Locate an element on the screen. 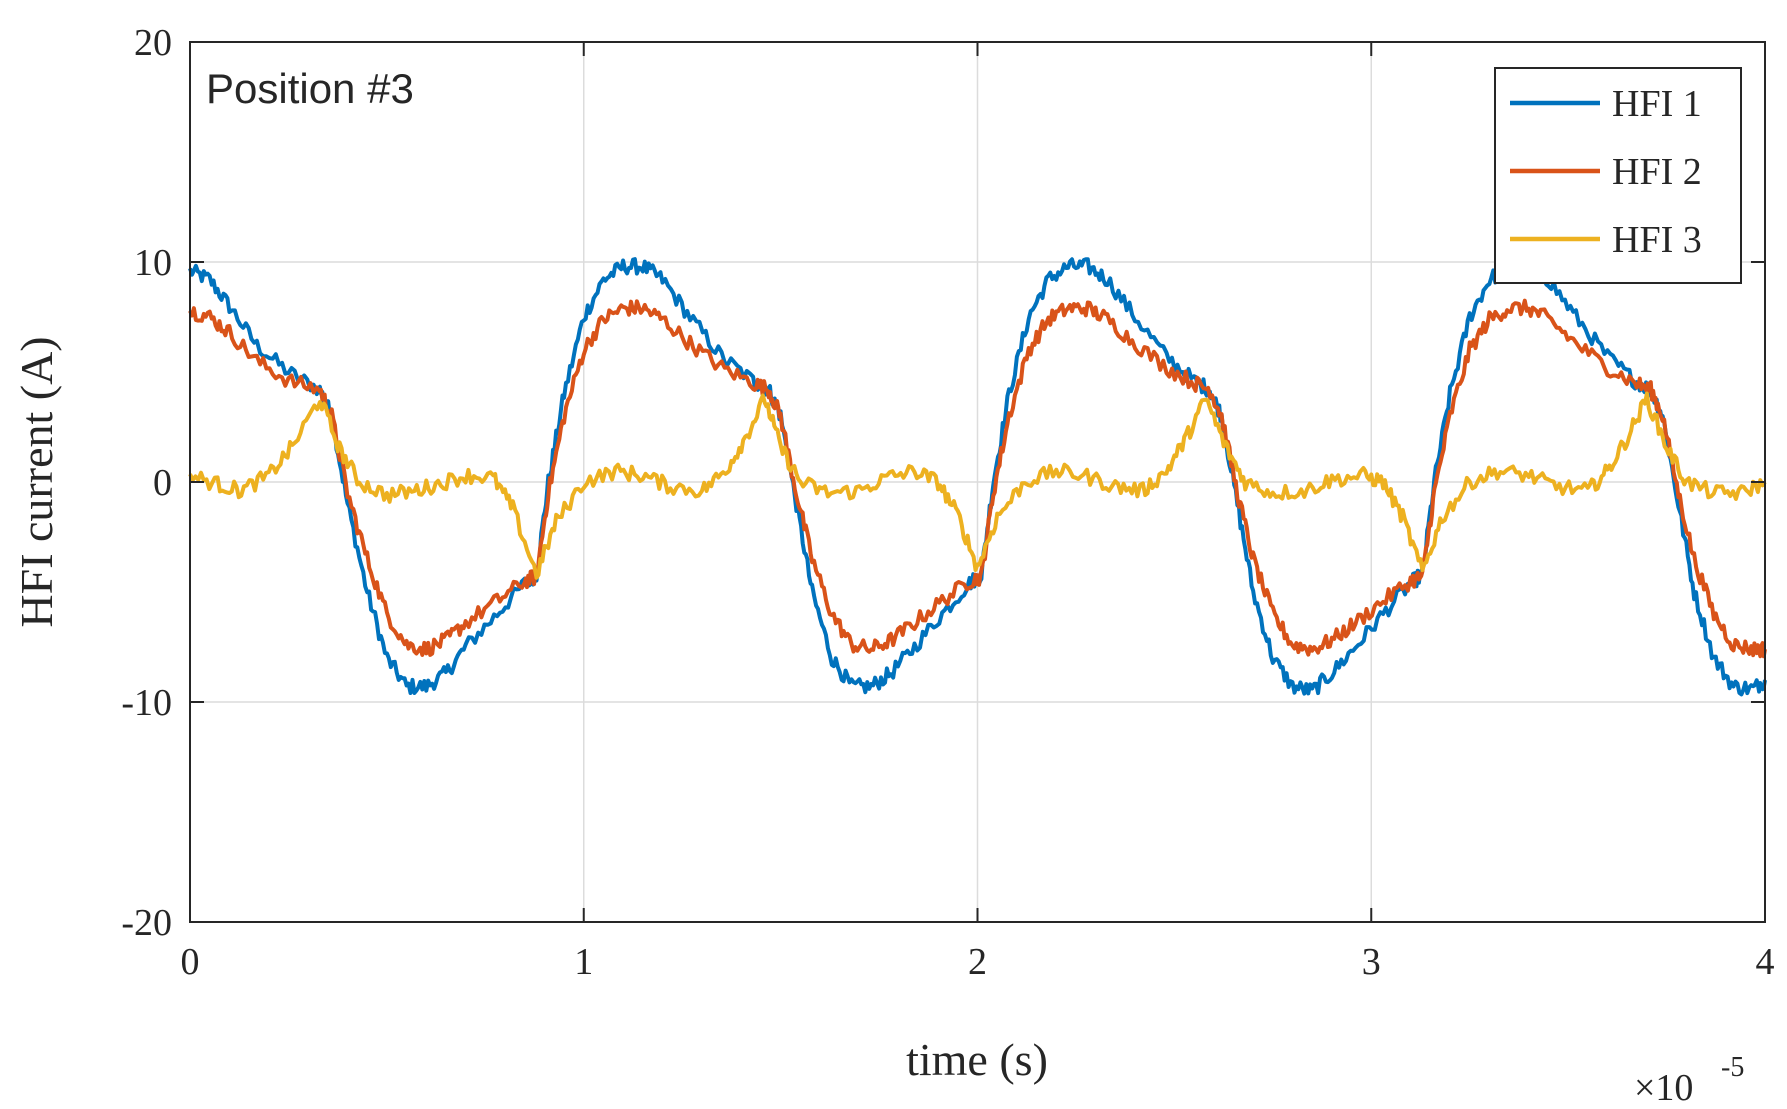 Image resolution: width=1787 pixels, height=1109 pixels. legend: HFI 1 HFI 2 HFI 3 is located at coordinates (1618, 175).